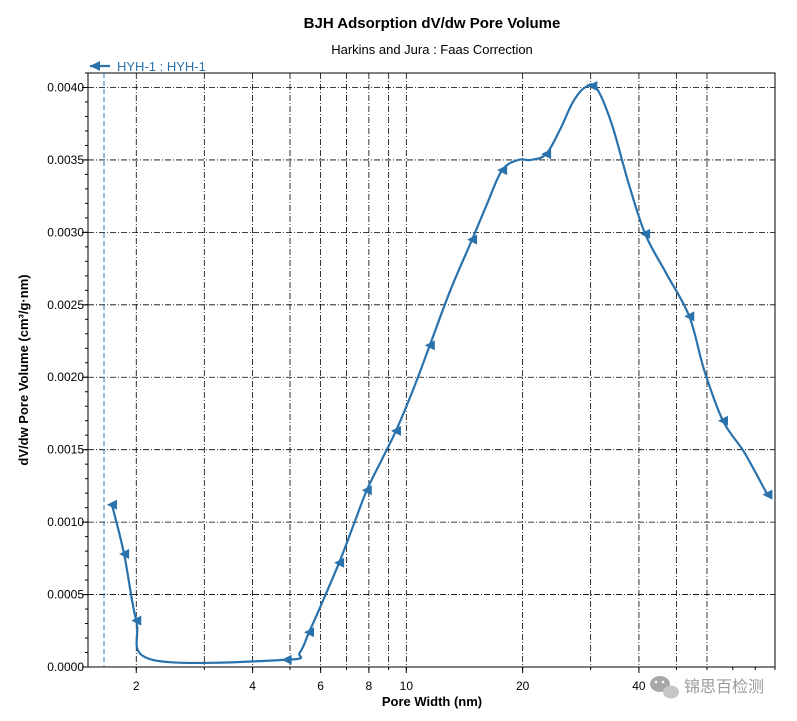  Describe the element at coordinates (95, 66) in the screenshot. I see `legend-marker-icon` at that location.